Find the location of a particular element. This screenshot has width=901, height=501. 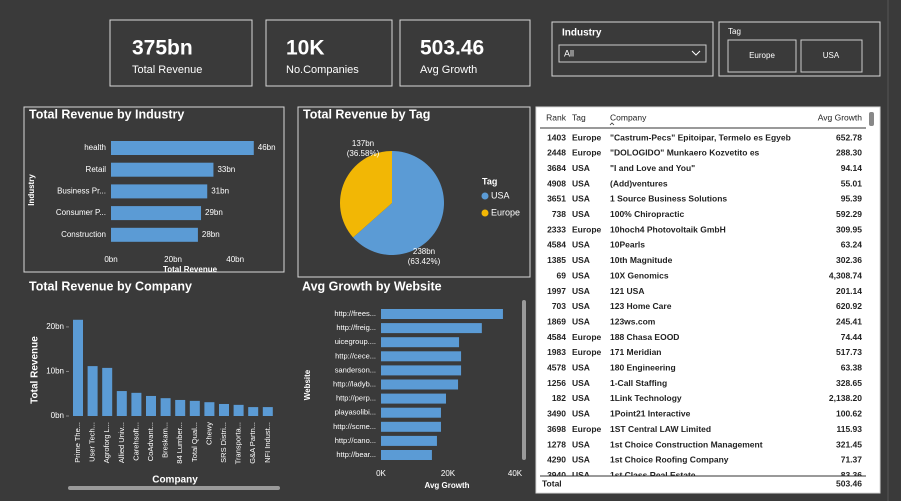

table-cell: 1 Source Business Solutions is located at coordinates (668, 199).